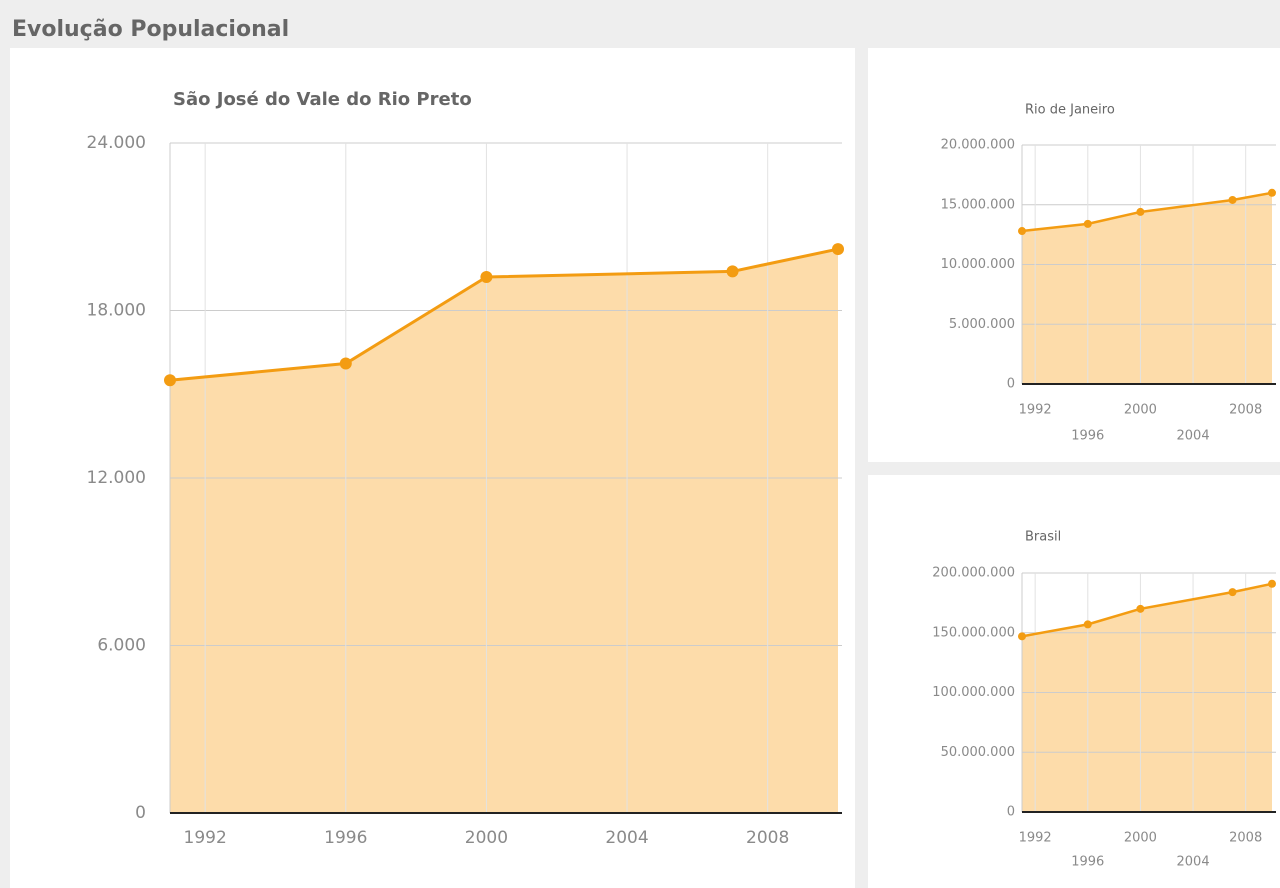 This screenshot has height=888, width=1280. Describe the element at coordinates (973, 632) in the screenshot. I see `y-tick-label: 150.000.000` at that location.